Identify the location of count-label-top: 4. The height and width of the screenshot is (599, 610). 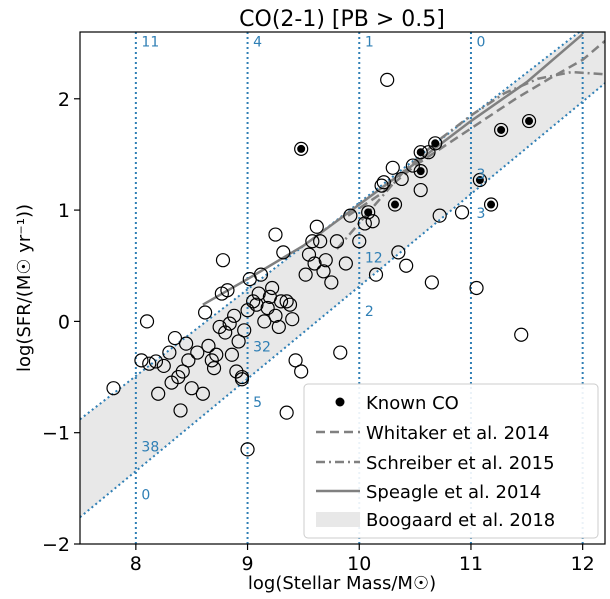
(257, 42).